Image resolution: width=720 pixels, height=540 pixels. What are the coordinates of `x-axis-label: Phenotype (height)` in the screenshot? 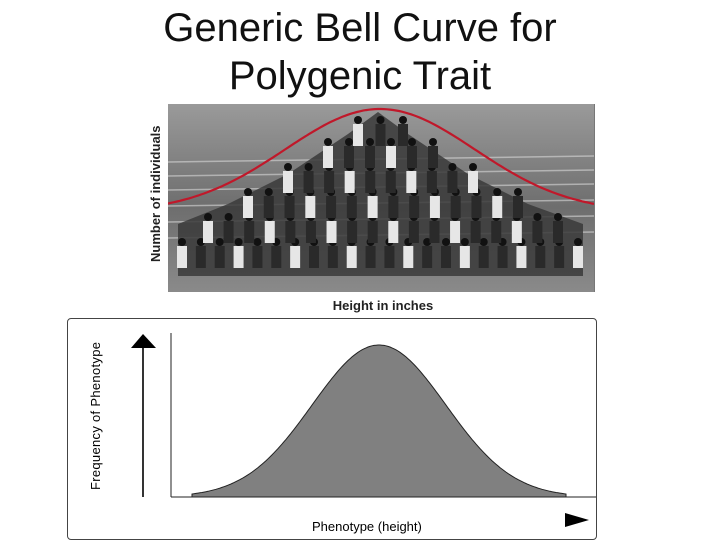 It's located at (367, 526).